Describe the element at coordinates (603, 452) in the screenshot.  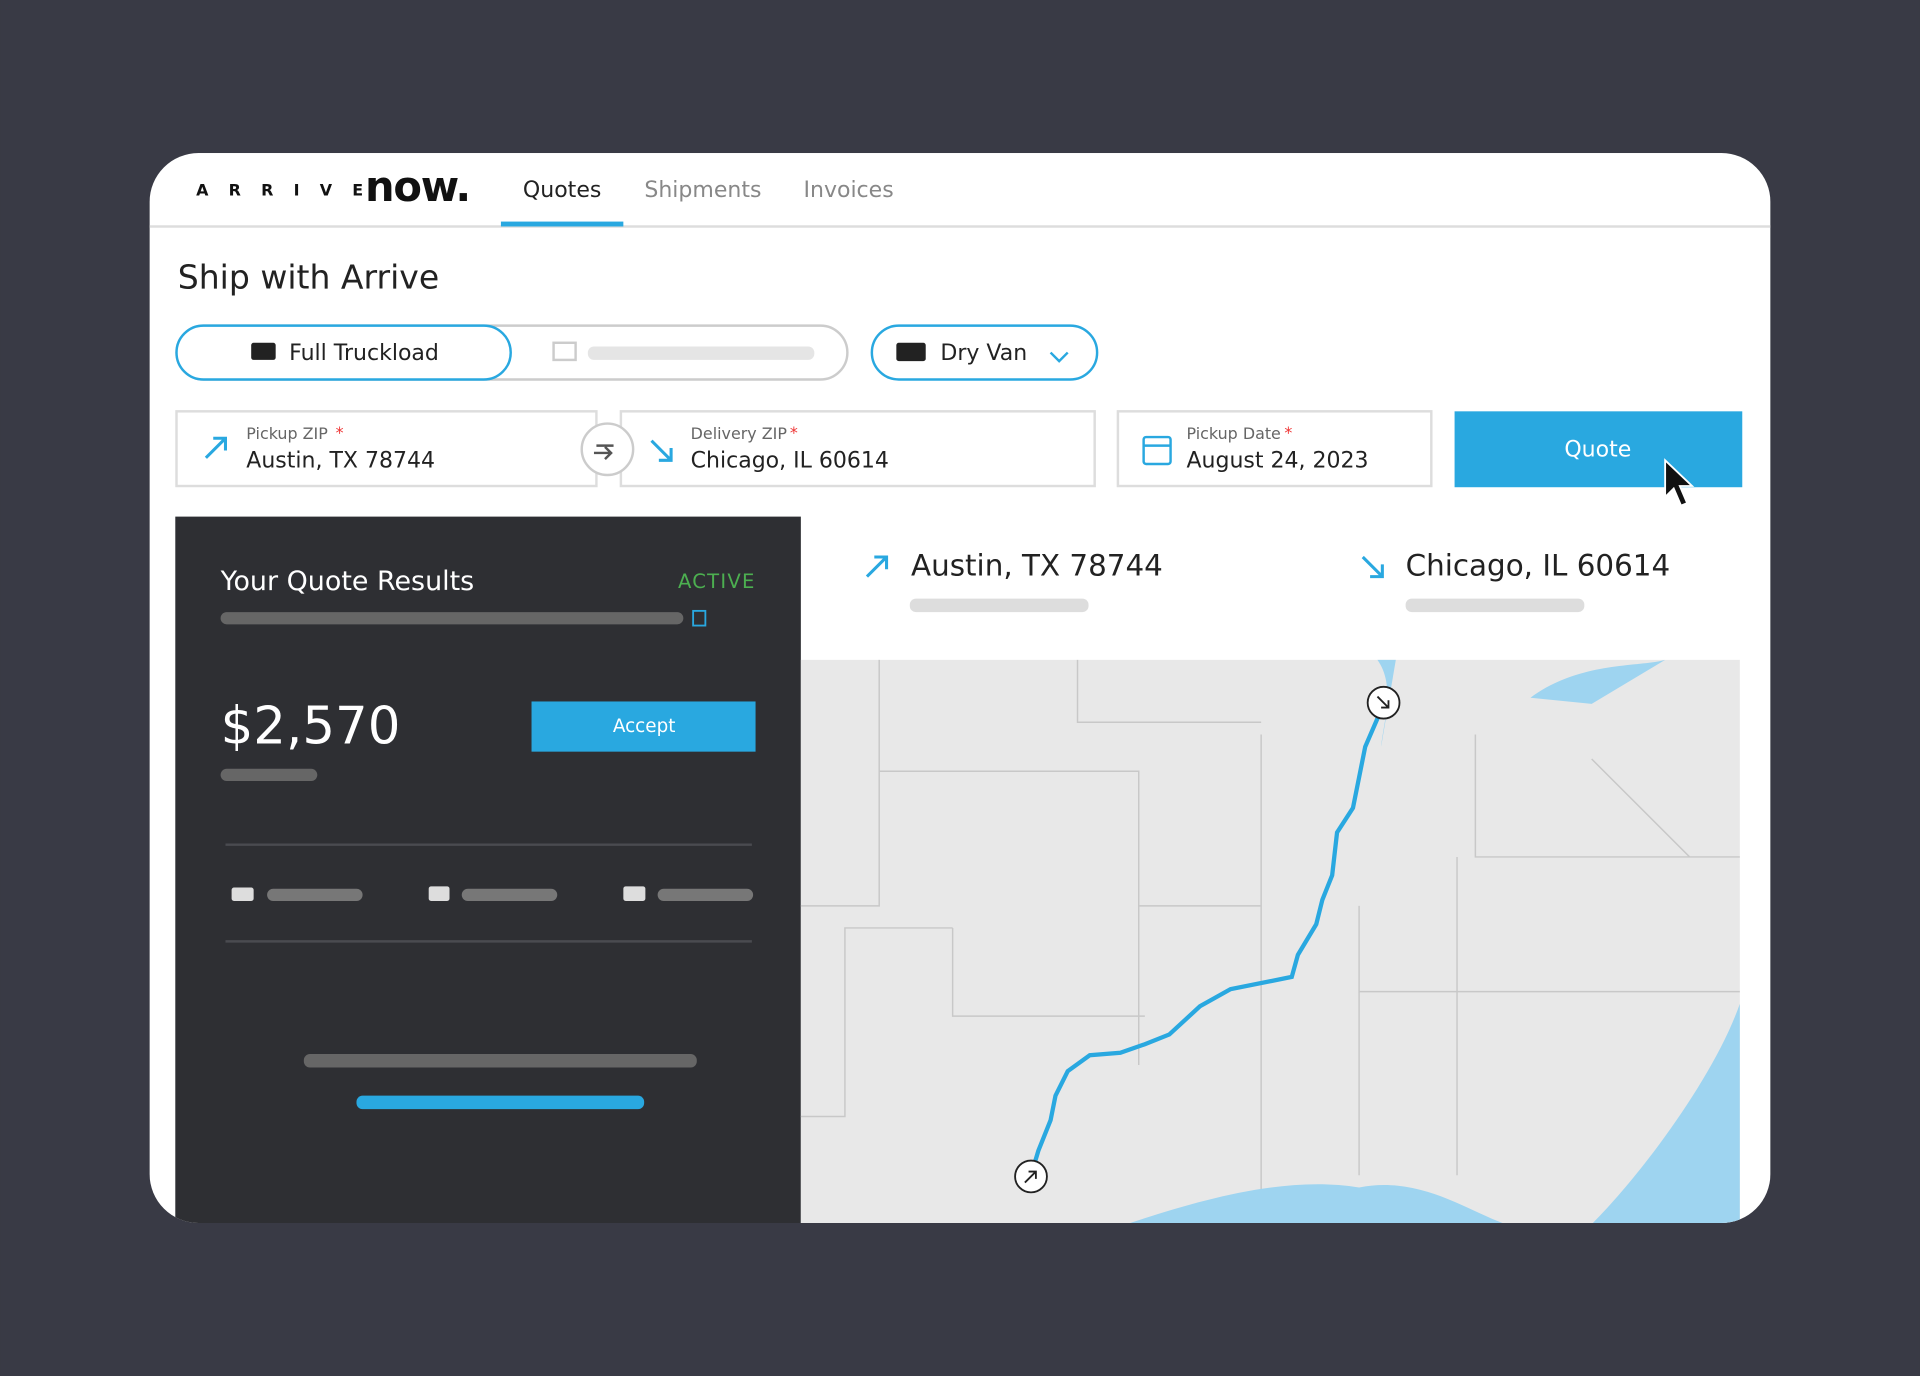
I see `swap-icon` at that location.